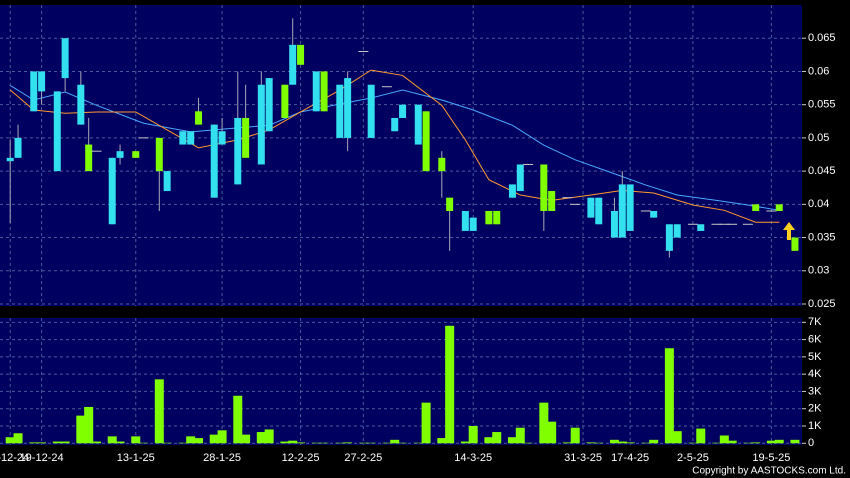  What do you see at coordinates (14, 458) in the screenshot?
I see `x-tick-label: 3-12-24` at bounding box center [14, 458].